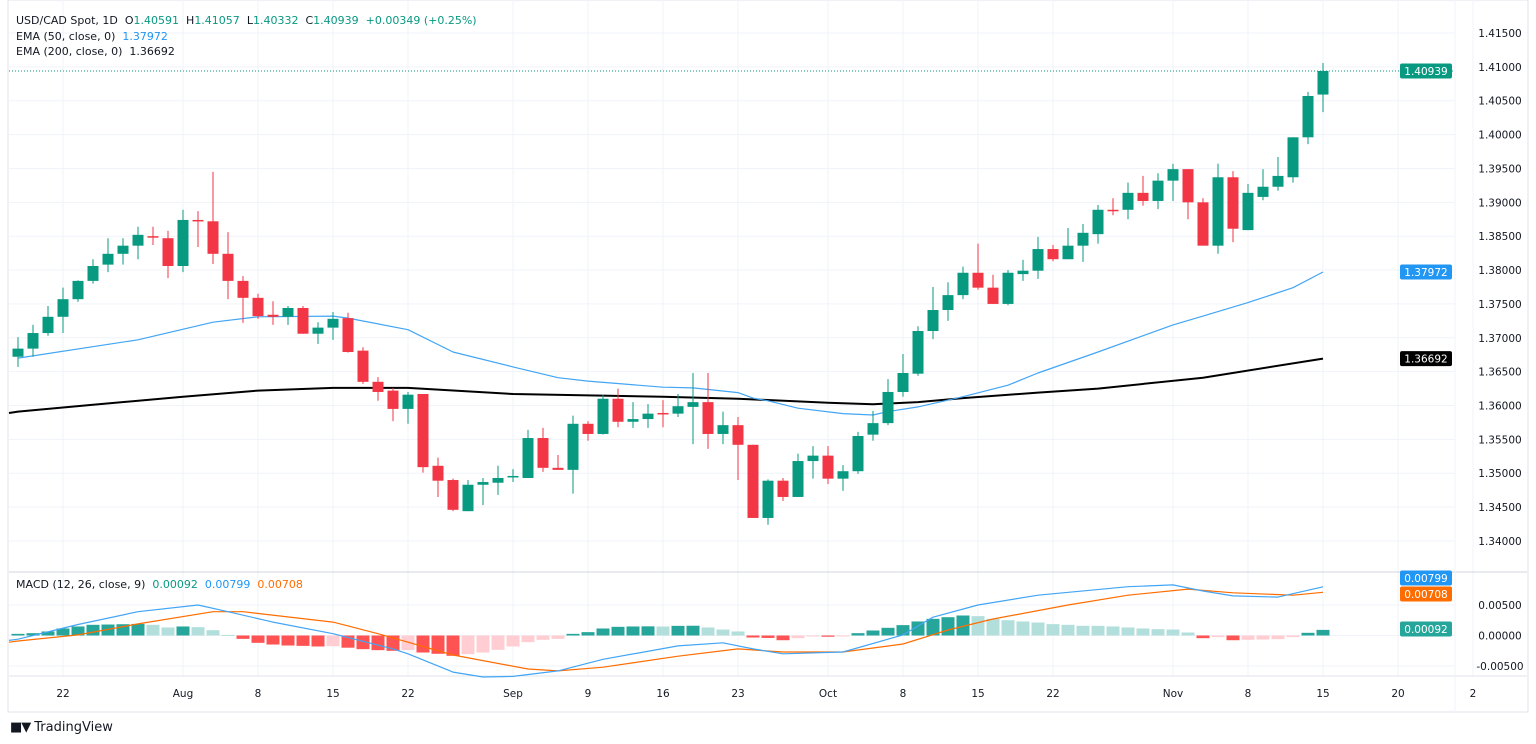 The height and width of the screenshot is (744, 1536). What do you see at coordinates (1499, 606) in the screenshot?
I see `macd-tick-label: 0.00500` at bounding box center [1499, 606].